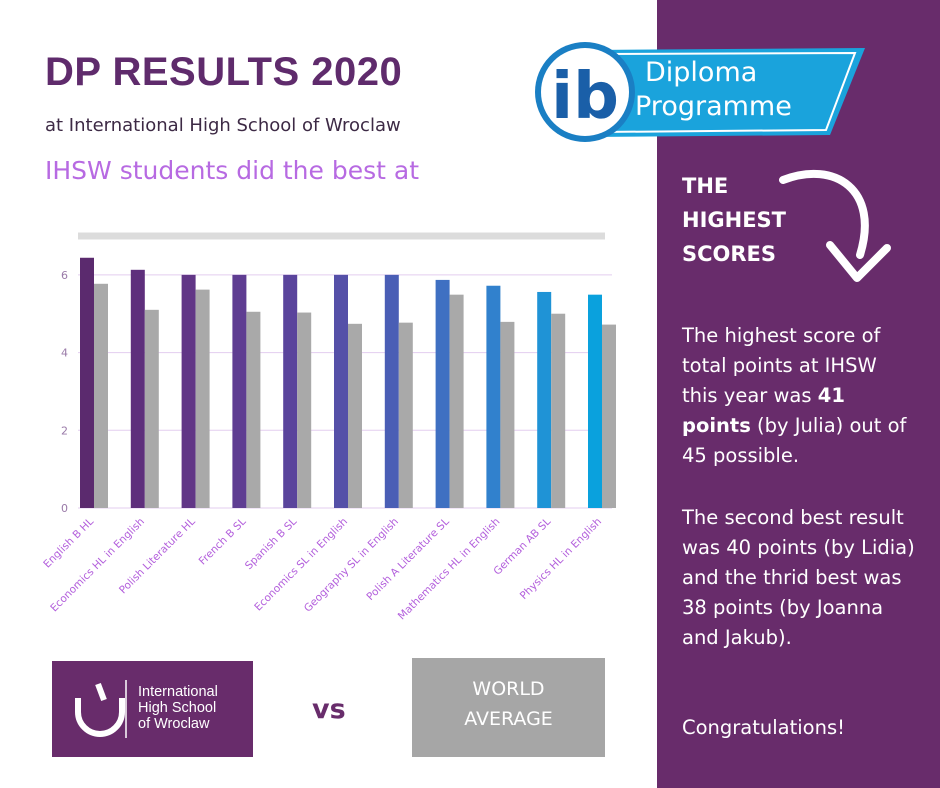  What do you see at coordinates (64, 275) in the screenshot?
I see `y-tick-label: 6` at bounding box center [64, 275].